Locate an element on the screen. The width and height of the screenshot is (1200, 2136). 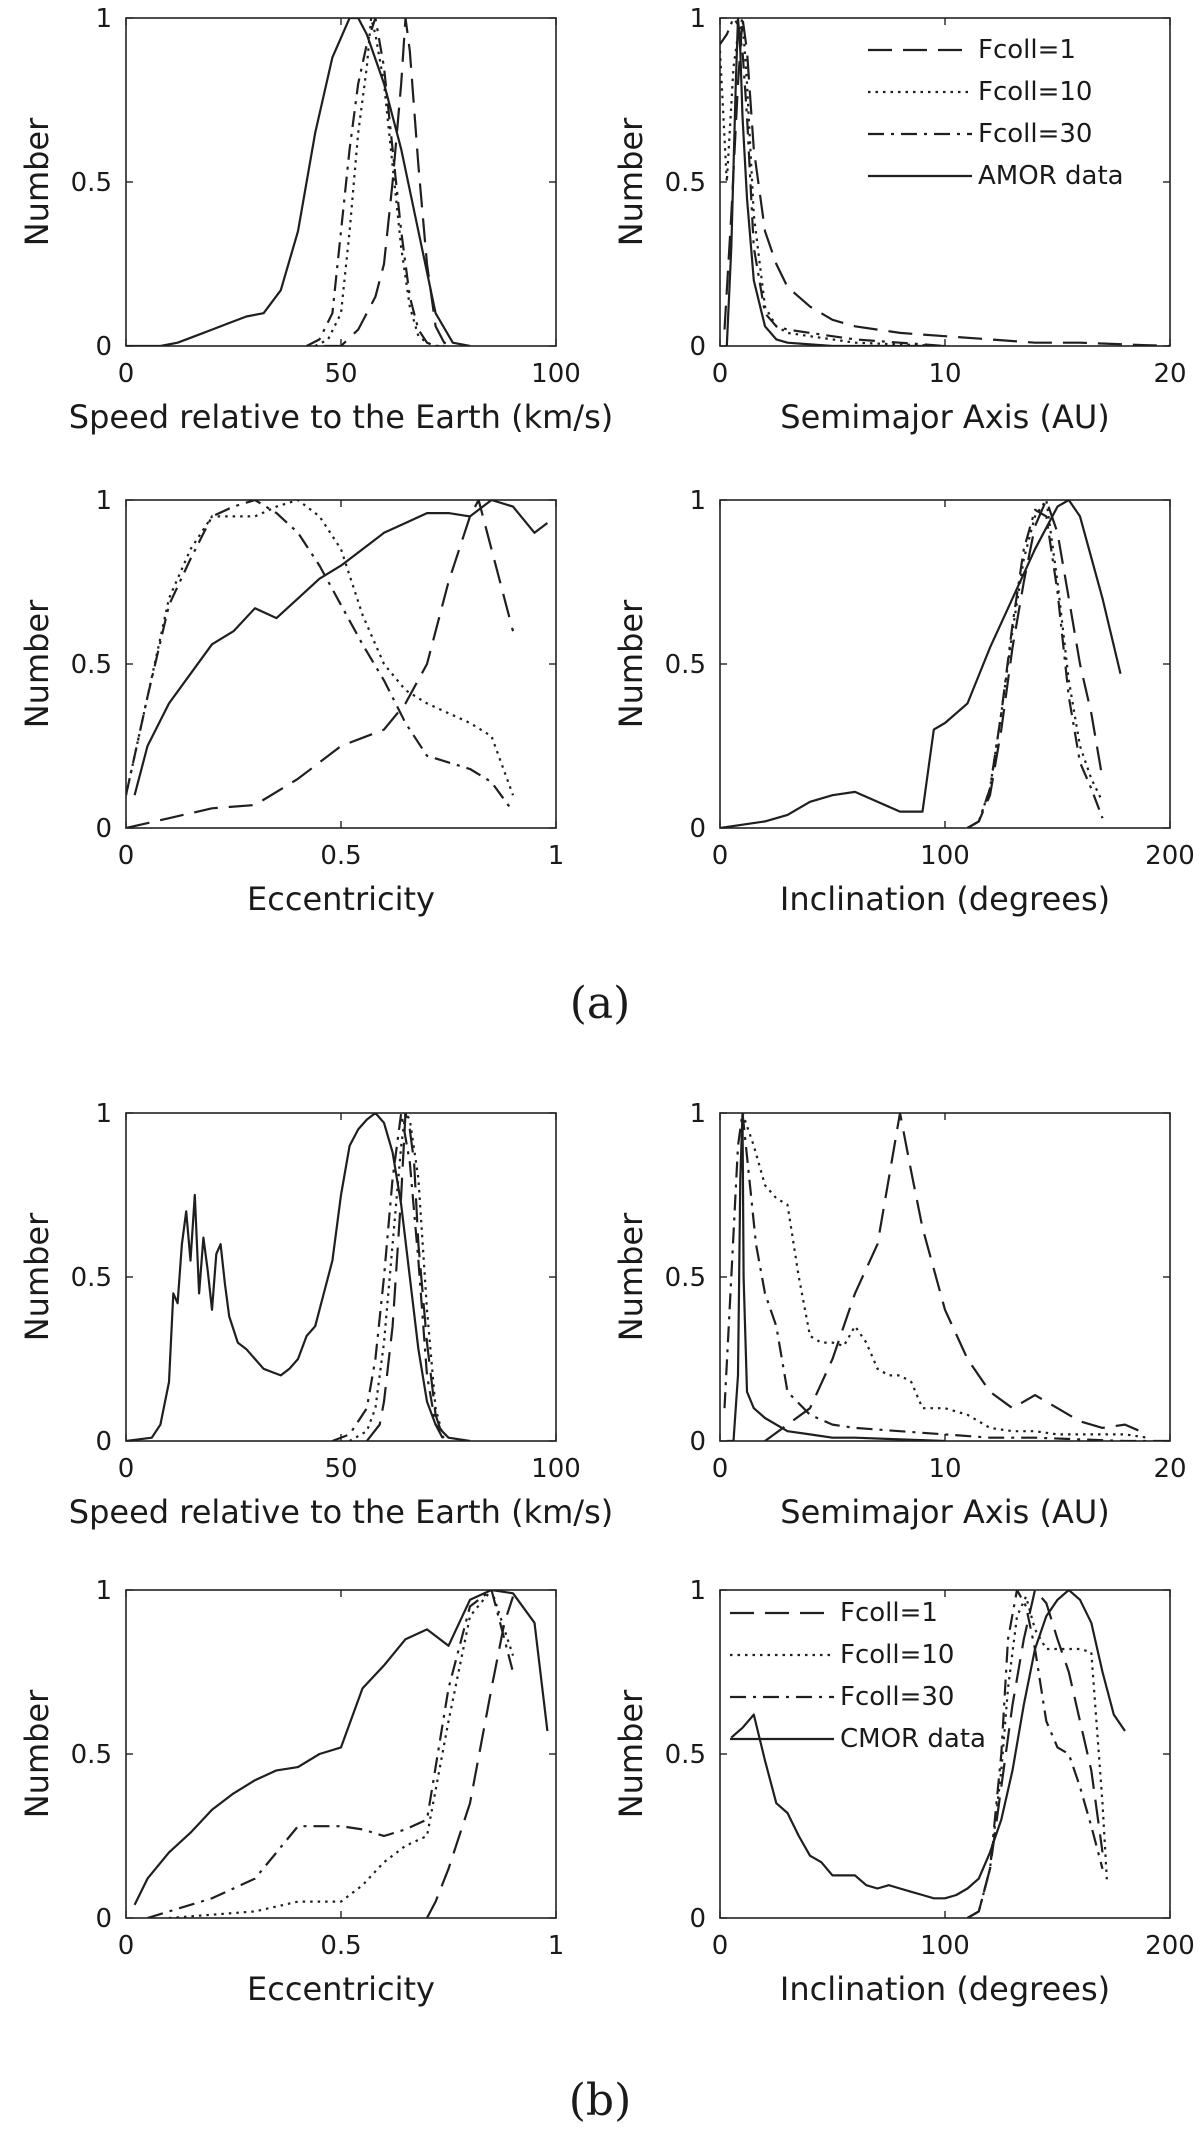
caption-b: (b) is located at coordinates (600, 2100).